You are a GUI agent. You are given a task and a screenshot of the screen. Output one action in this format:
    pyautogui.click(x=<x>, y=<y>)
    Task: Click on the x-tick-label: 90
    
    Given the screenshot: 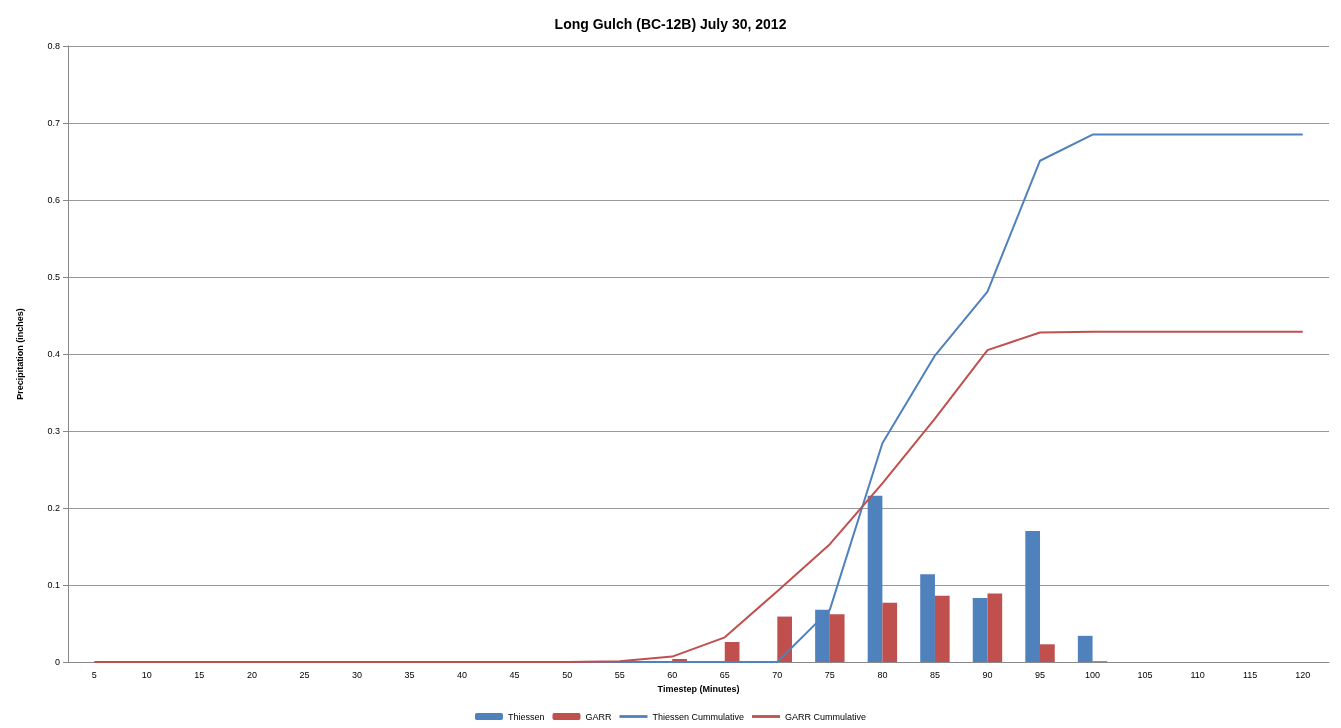 What is the action you would take?
    pyautogui.click(x=987, y=674)
    